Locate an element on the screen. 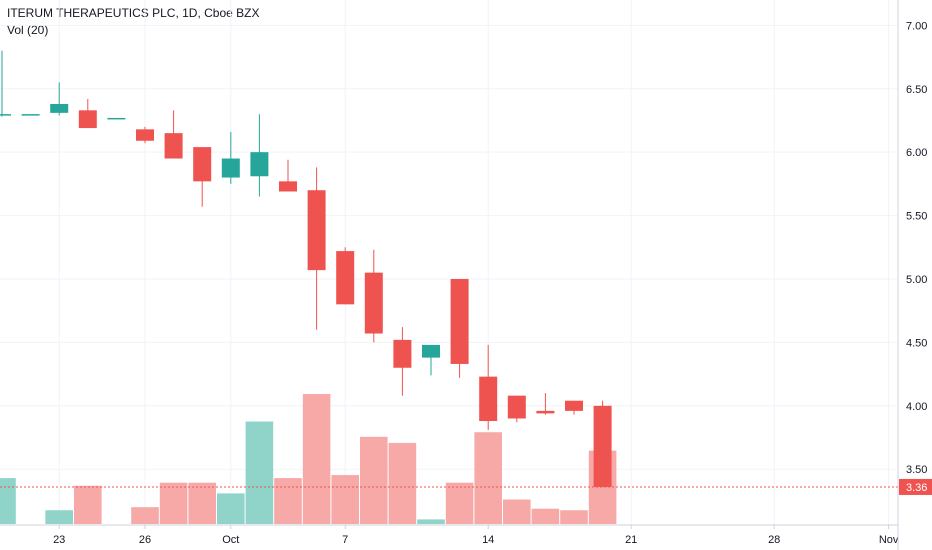 Image resolution: width=932 pixels, height=550 pixels. x-tick-label: 21 is located at coordinates (631, 540).